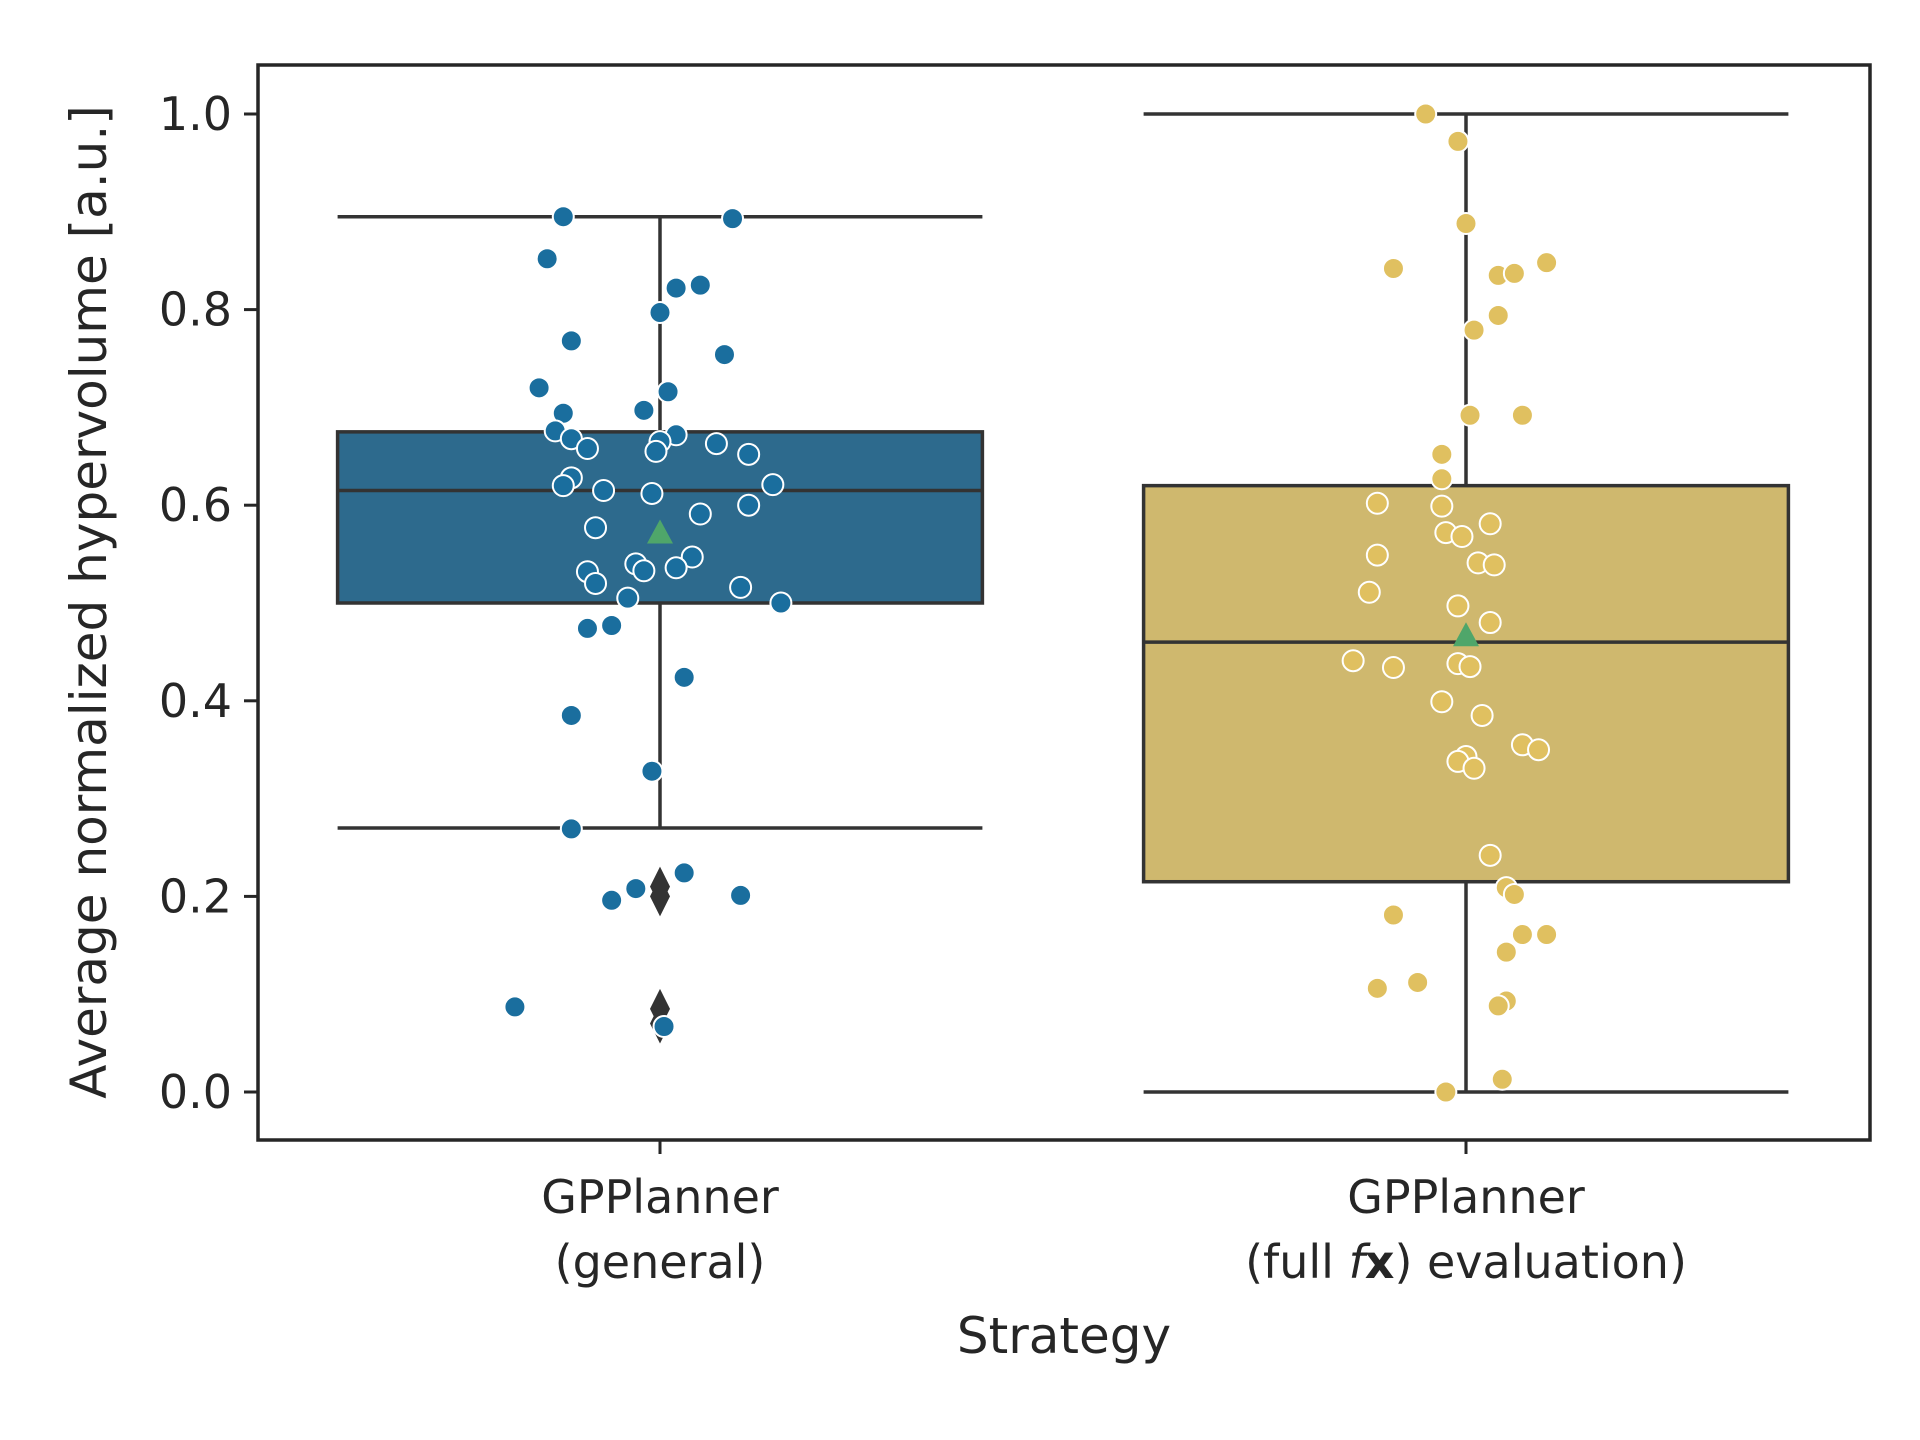 This screenshot has height=1440, width=1920. What do you see at coordinates (195, 701) in the screenshot?
I see `y-tick-label-2: 0.4` at bounding box center [195, 701].